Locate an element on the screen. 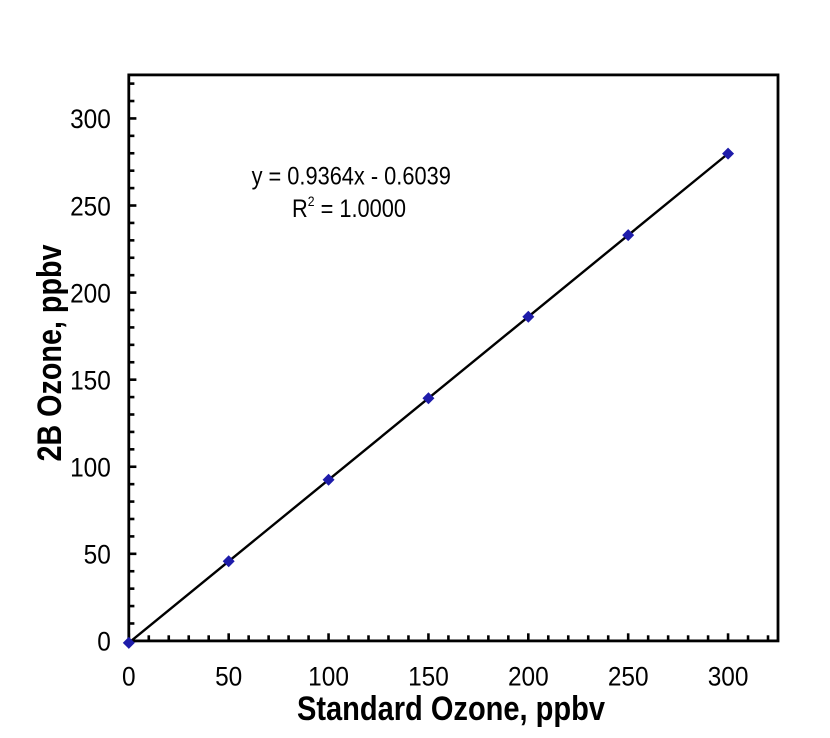  svg-text: 2B Ozone, ppbv is located at coordinates (50, 352).